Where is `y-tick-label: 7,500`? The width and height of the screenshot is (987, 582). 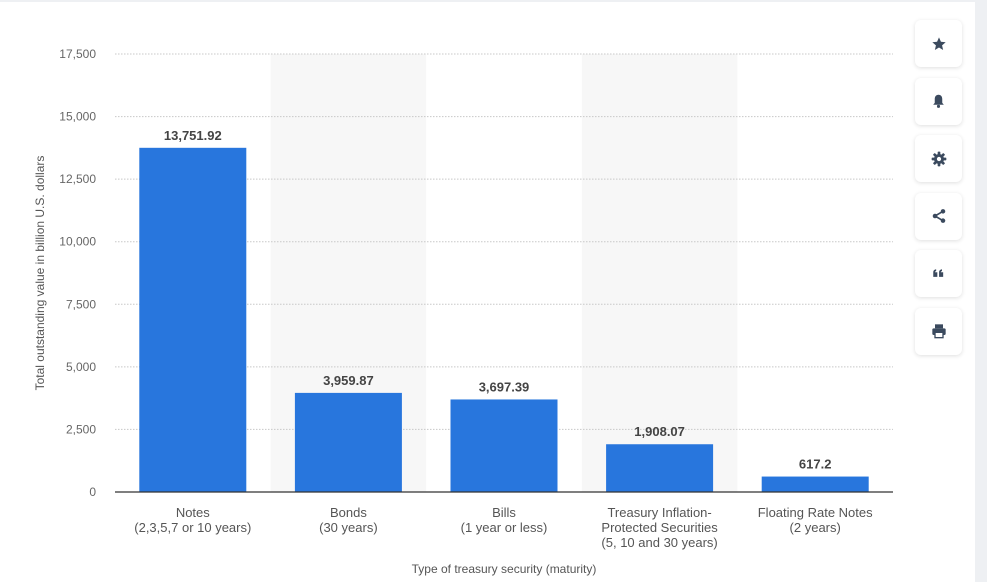
y-tick-label: 7,500 is located at coordinates (81, 304).